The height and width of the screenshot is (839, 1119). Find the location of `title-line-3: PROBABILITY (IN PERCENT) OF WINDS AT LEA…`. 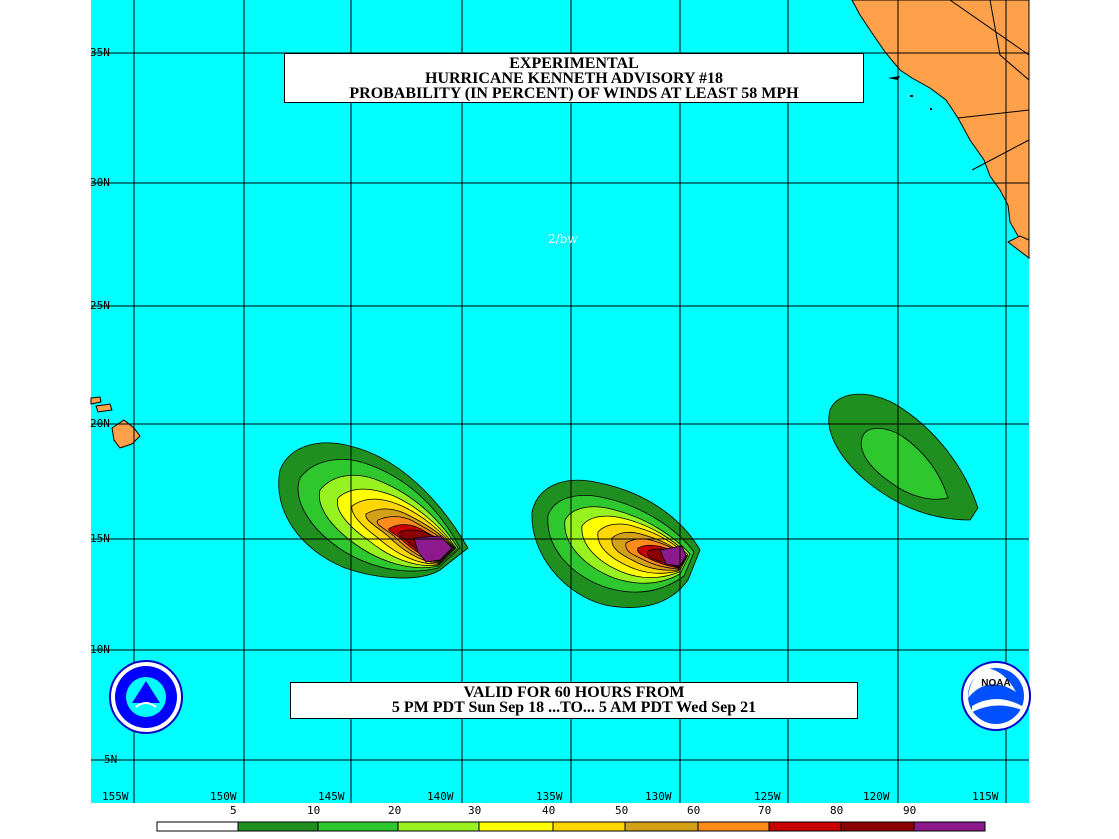

title-line-3: PROBABILITY (IN PERCENT) OF WINDS AT LEA… is located at coordinates (574, 93).